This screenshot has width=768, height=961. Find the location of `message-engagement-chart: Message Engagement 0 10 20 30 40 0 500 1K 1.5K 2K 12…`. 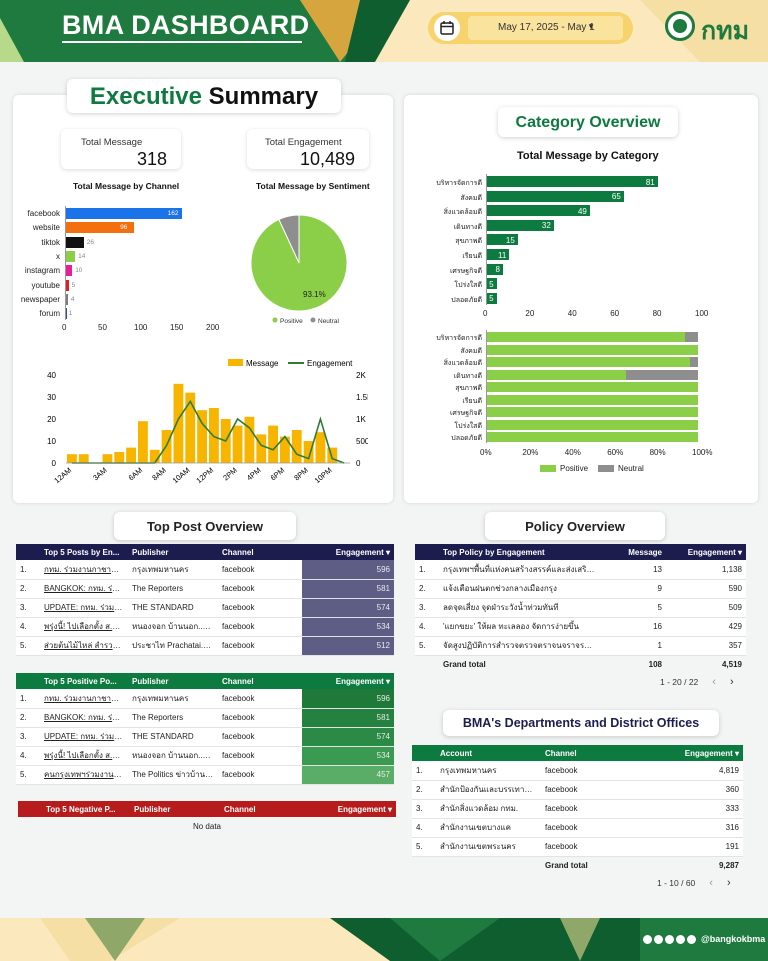

message-engagement-chart: Message Engagement 0 10 20 30 40 0 500 1K 1.5K 2K 12… is located at coordinates (207, 422).